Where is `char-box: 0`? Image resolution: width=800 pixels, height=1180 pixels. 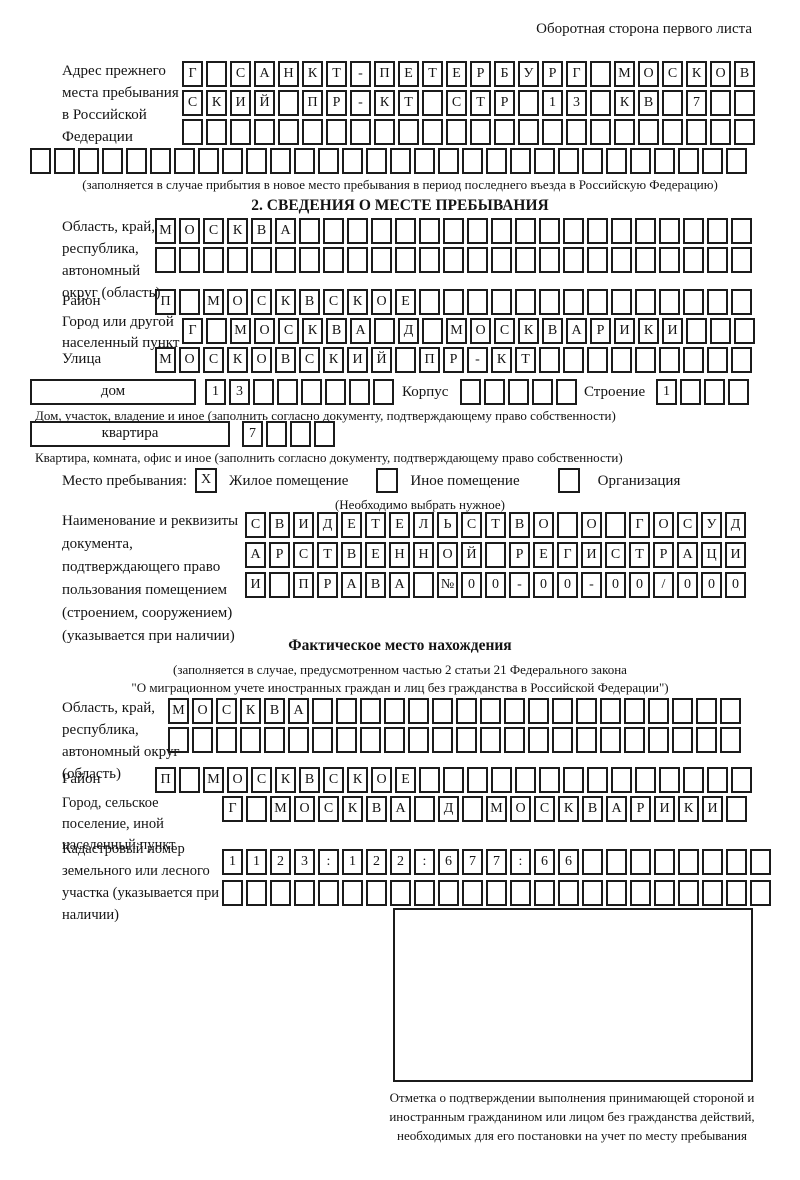
char-box: 0 is located at coordinates (495, 585).